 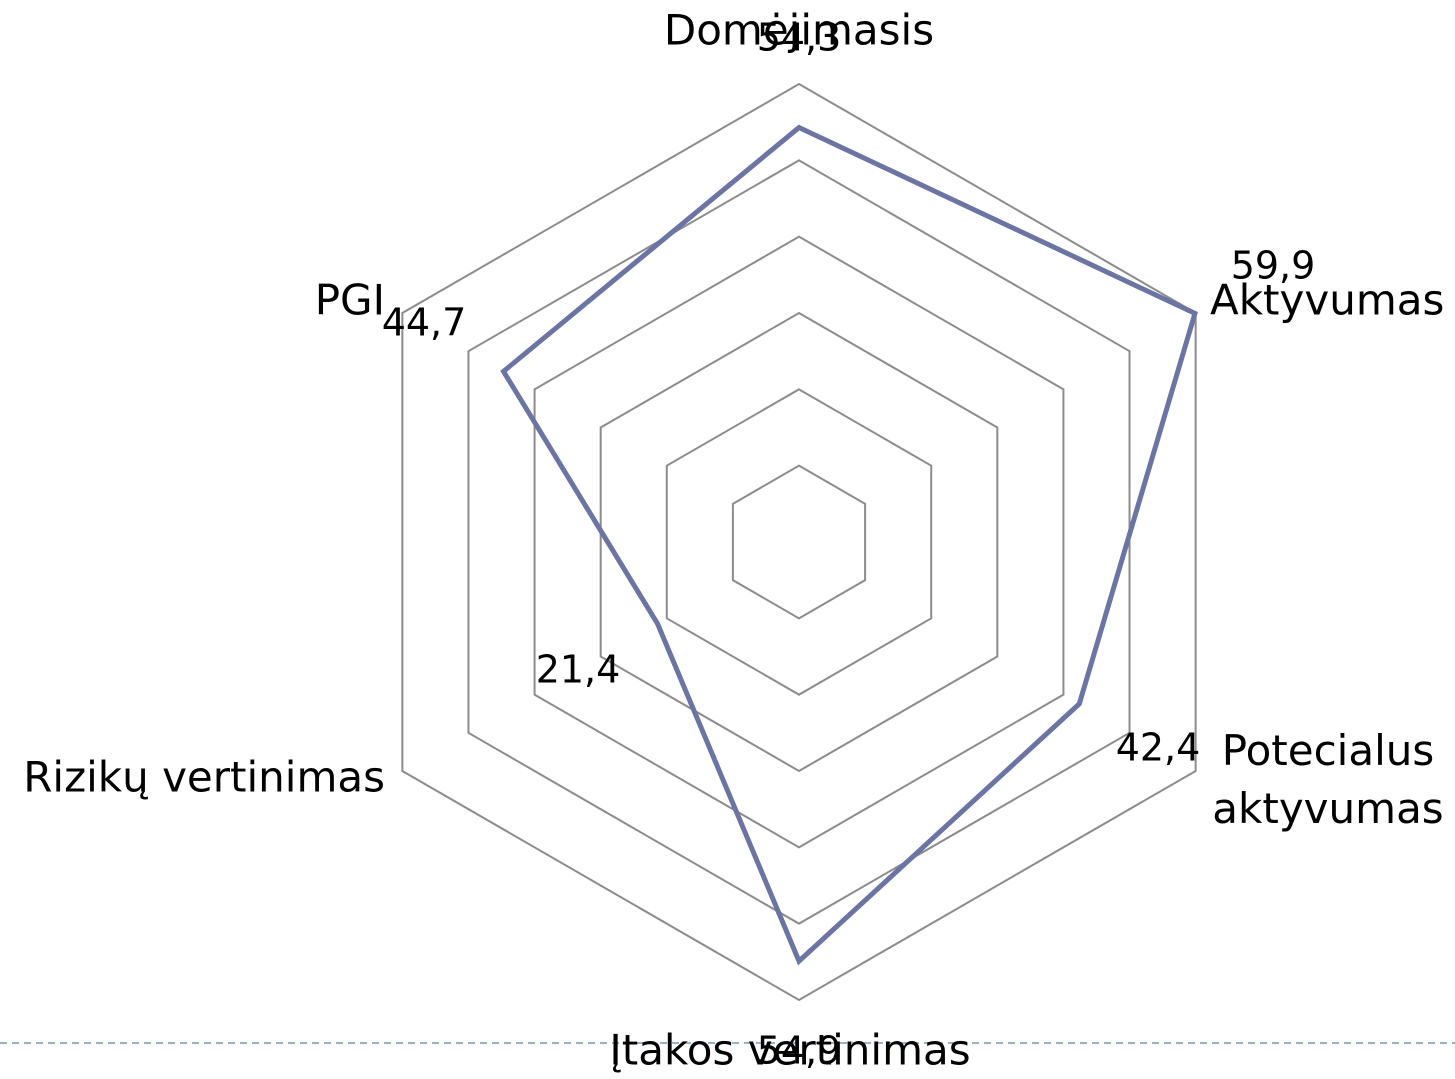 I want to click on value-label: 54,9, so click(x=799, y=1051).